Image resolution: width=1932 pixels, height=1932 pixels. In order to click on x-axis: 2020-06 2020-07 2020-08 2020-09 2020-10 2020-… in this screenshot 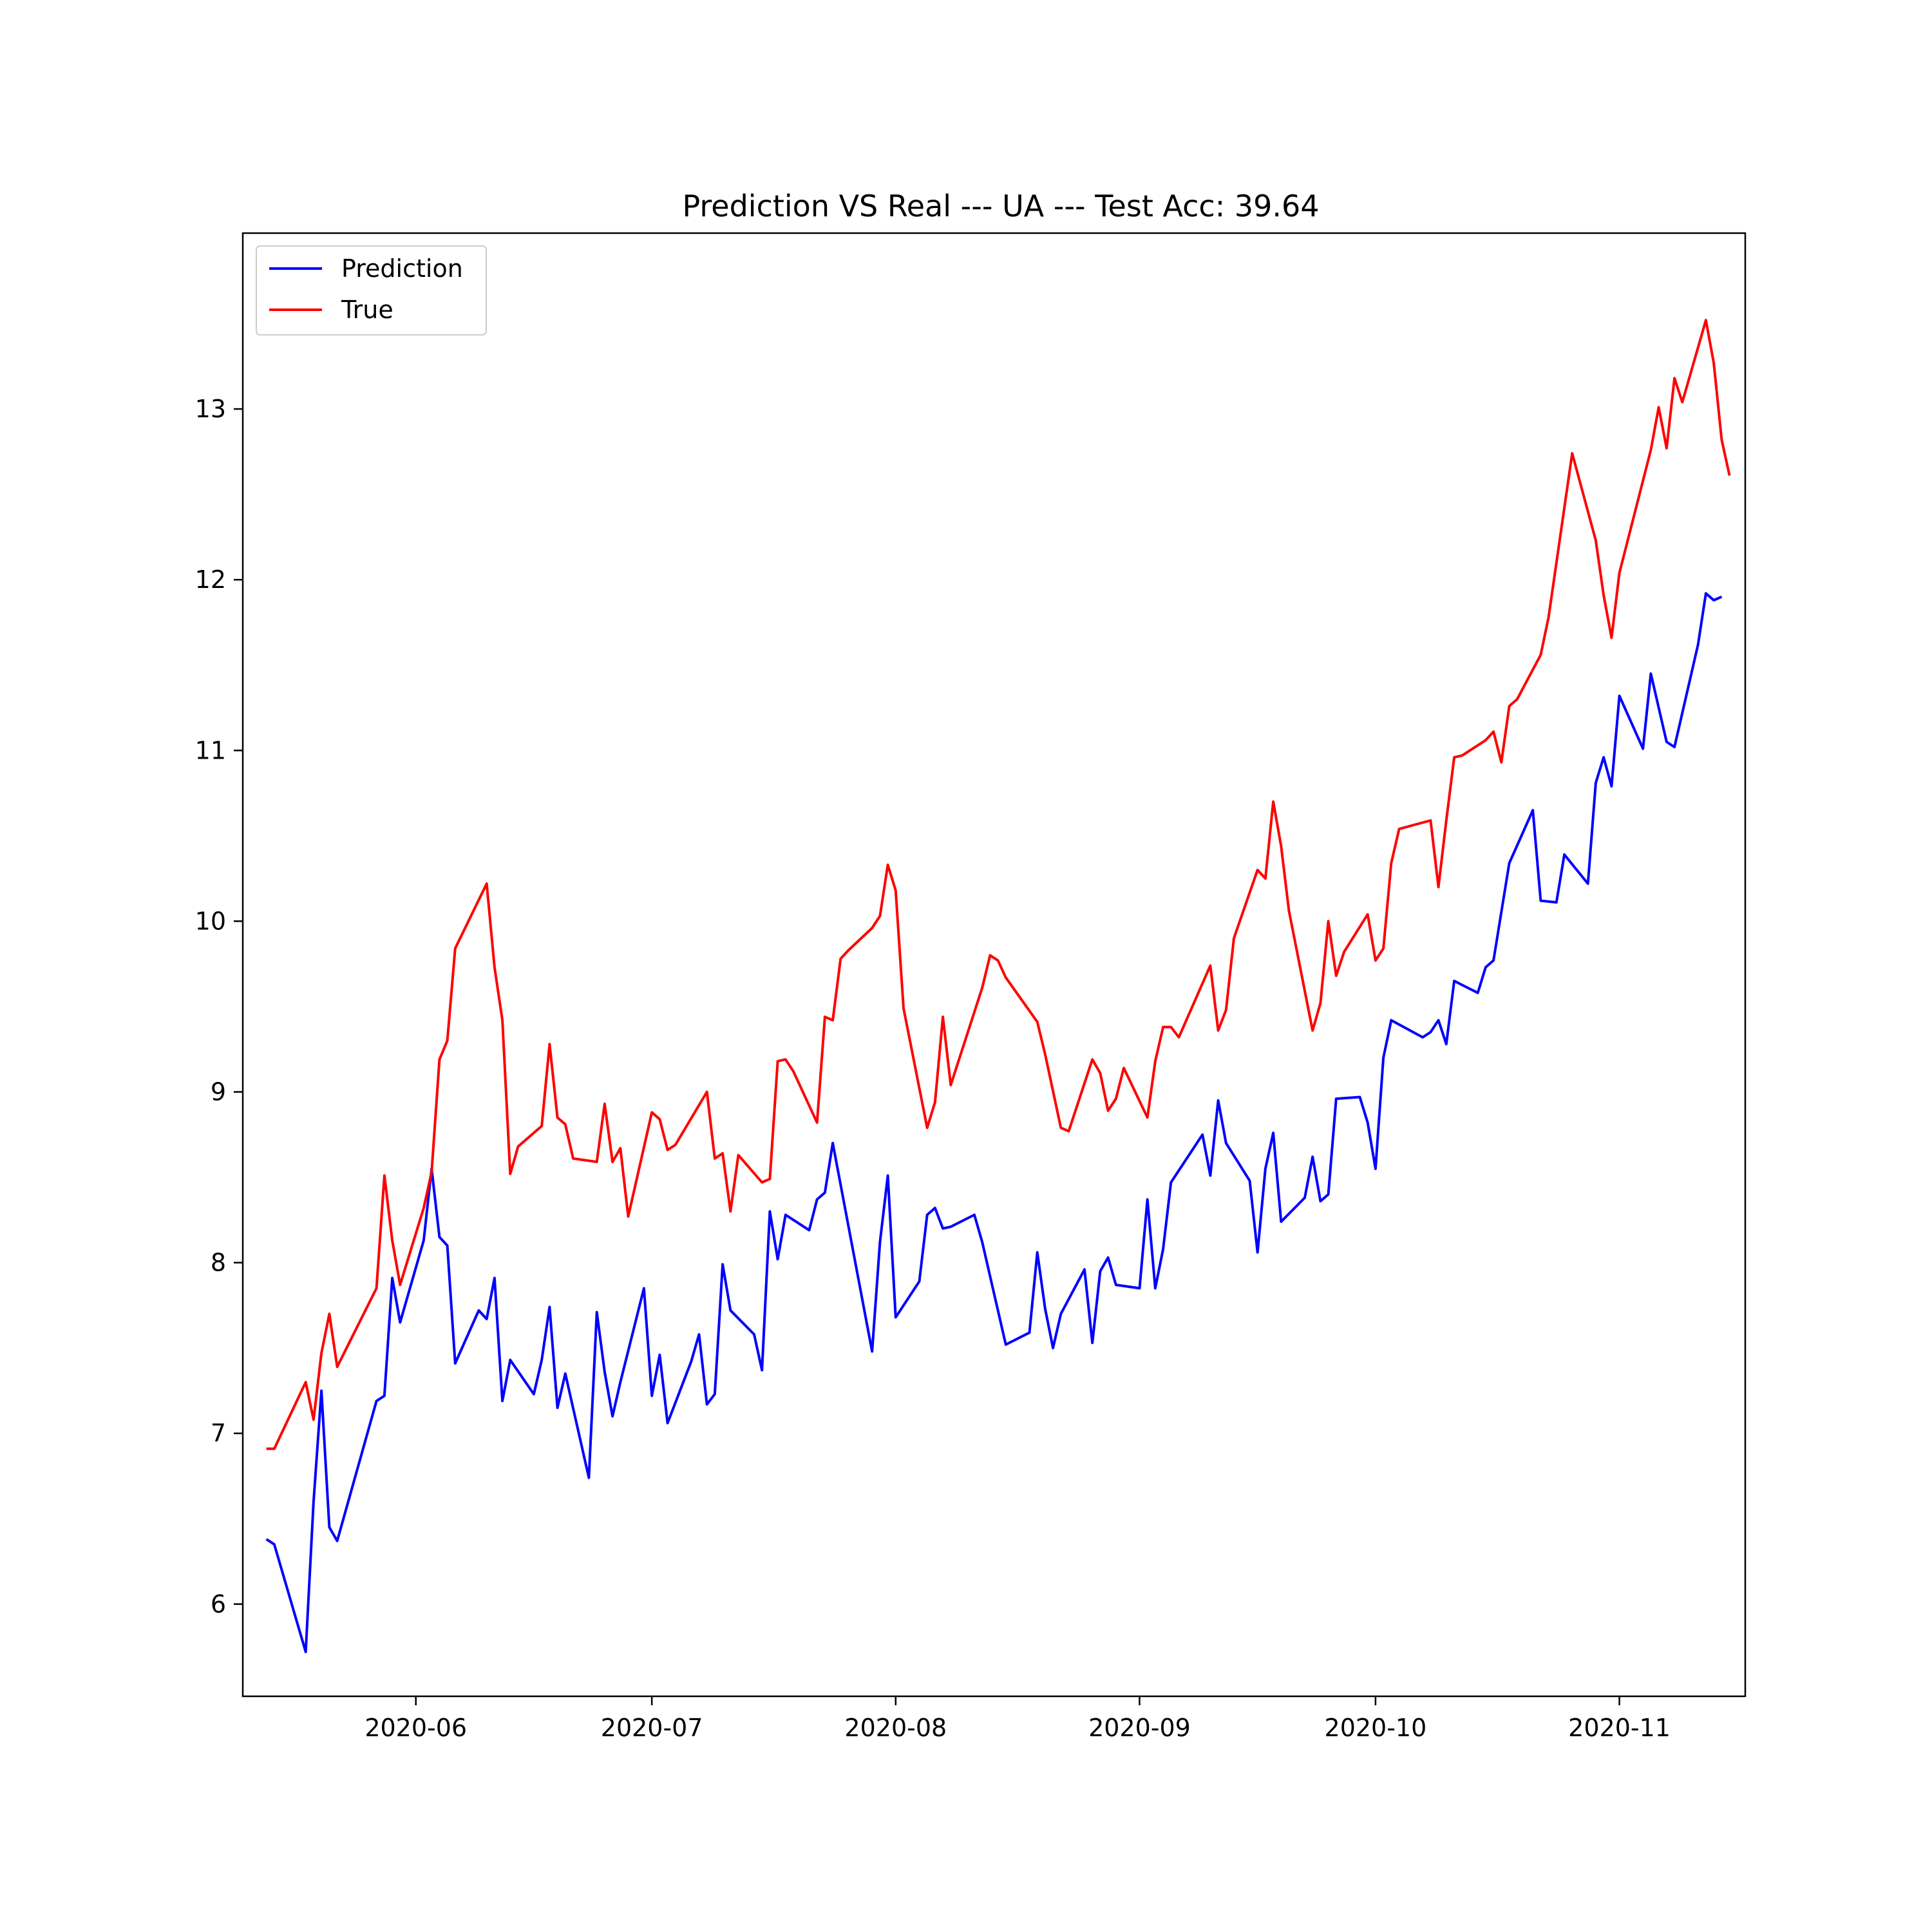, I will do `click(1018, 1719)`.